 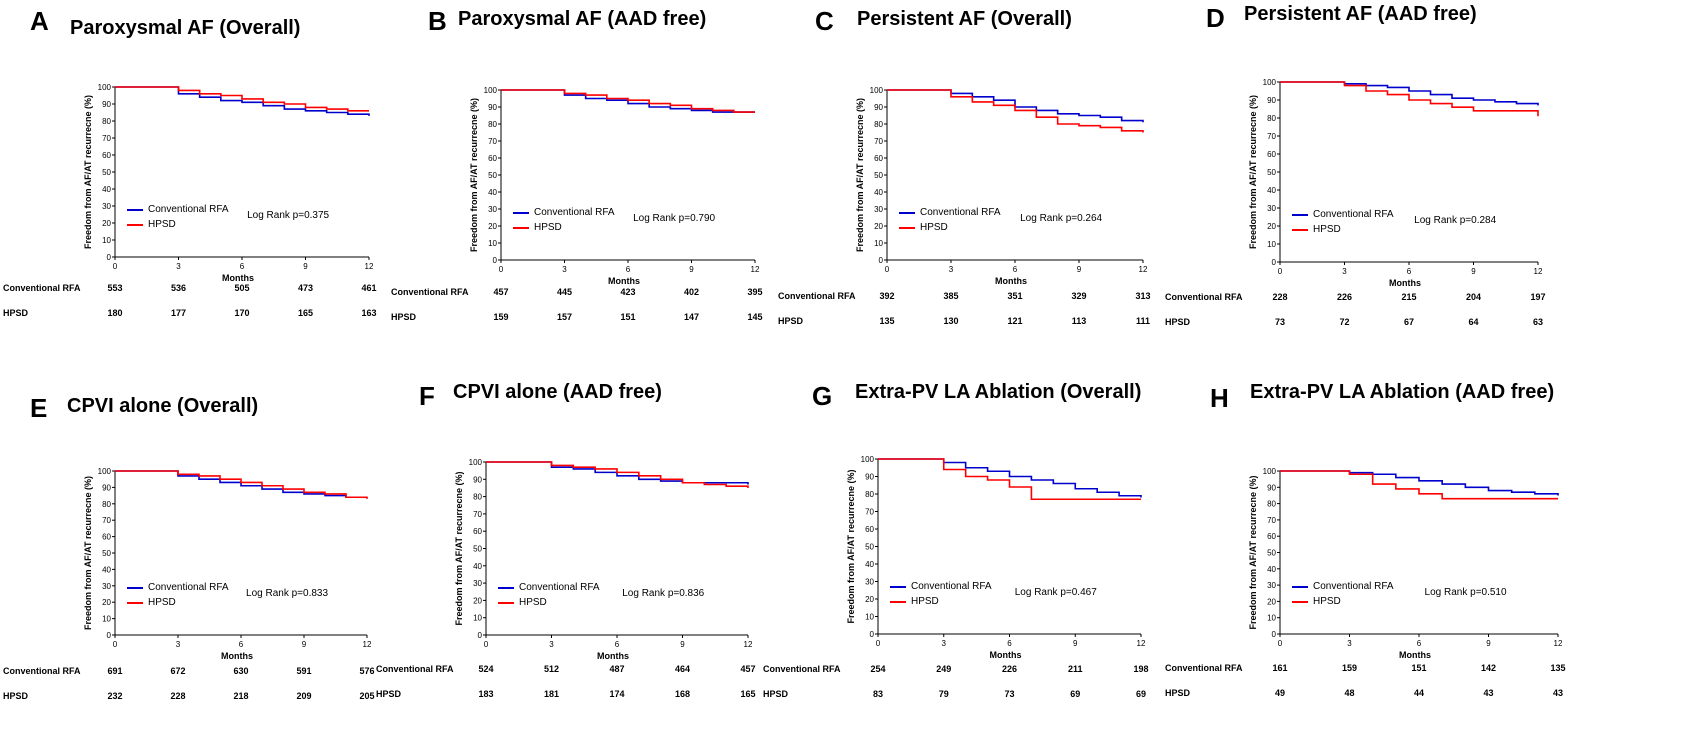 What do you see at coordinates (1558, 668) in the screenshot?
I see `risk-count-conventional-rfa: 135` at bounding box center [1558, 668].